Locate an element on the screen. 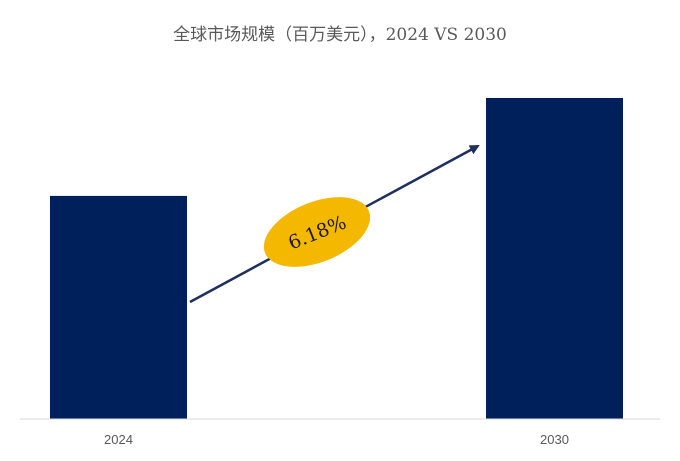 The height and width of the screenshot is (461, 680). growth-annotation: 6.18% is located at coordinates (334, 224).